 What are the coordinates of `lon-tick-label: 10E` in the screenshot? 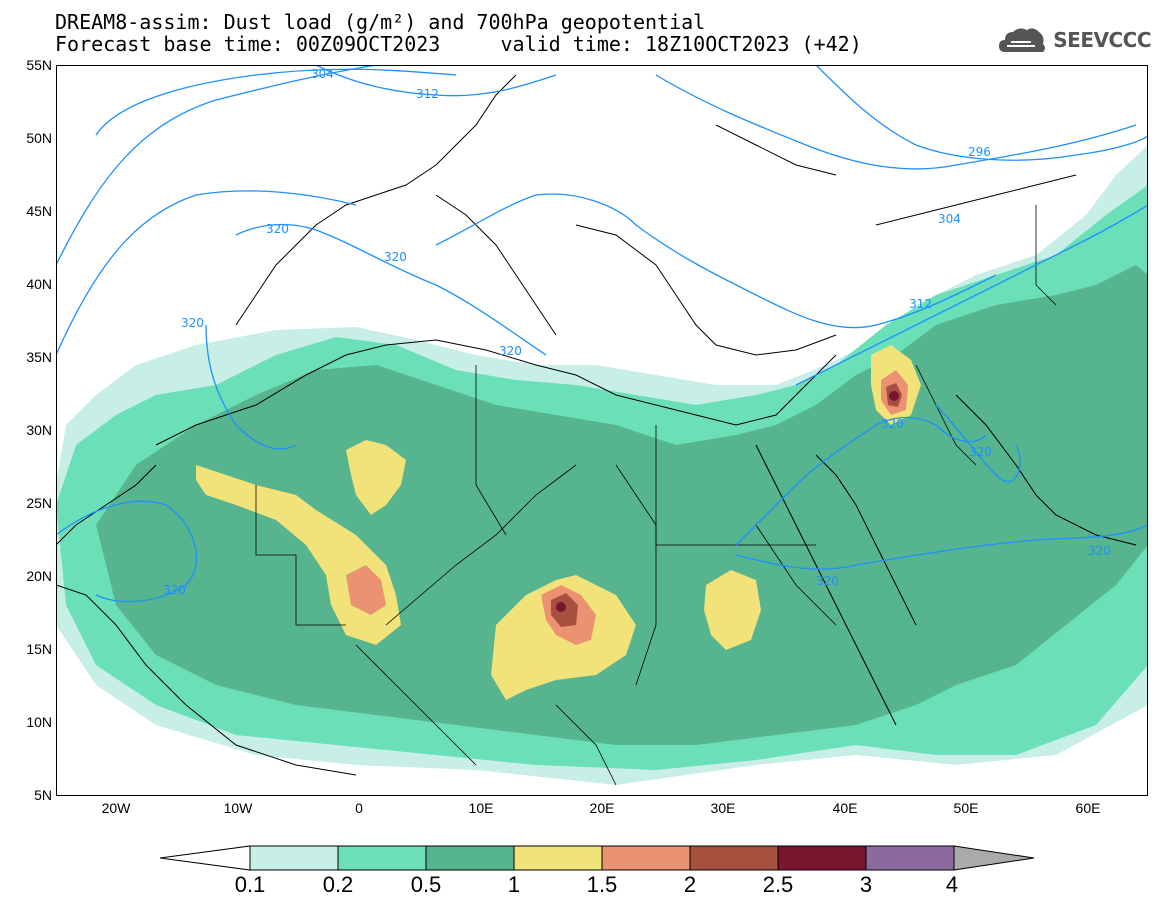 It's located at (481, 808).